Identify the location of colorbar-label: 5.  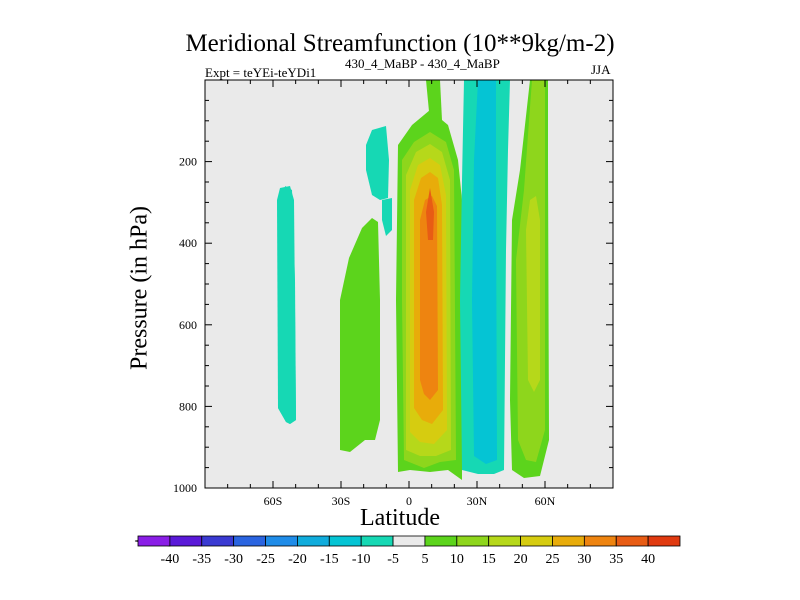
(424, 559).